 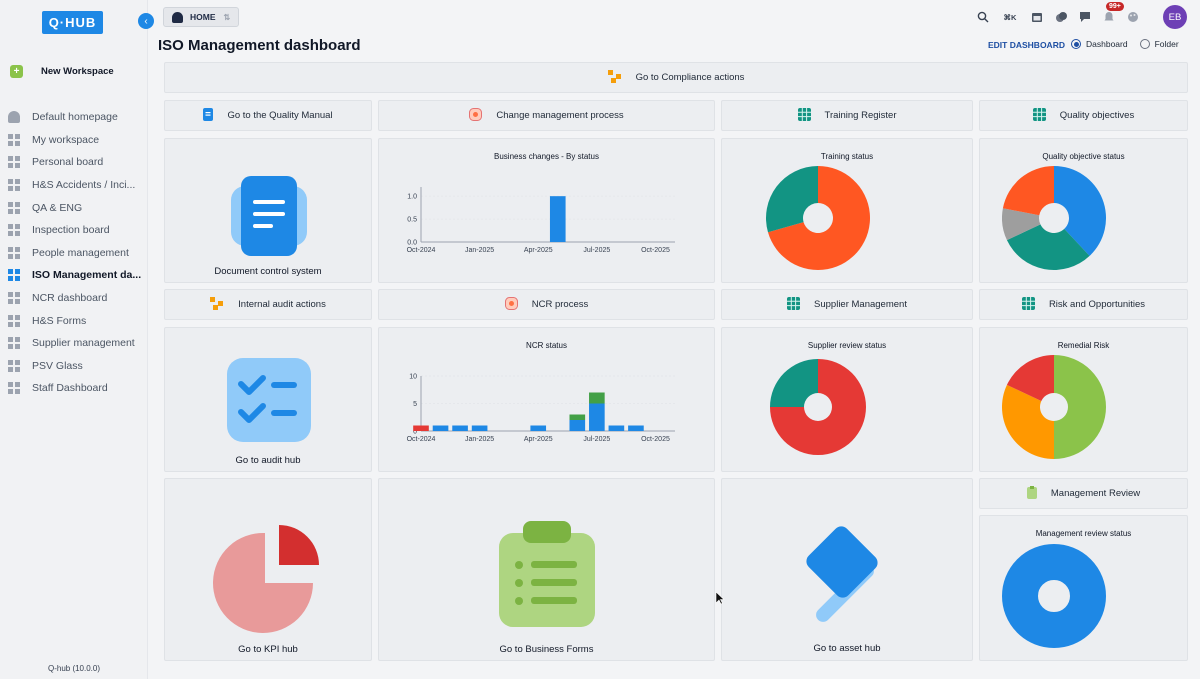 I want to click on supplier-review-donut, so click(x=818, y=407).